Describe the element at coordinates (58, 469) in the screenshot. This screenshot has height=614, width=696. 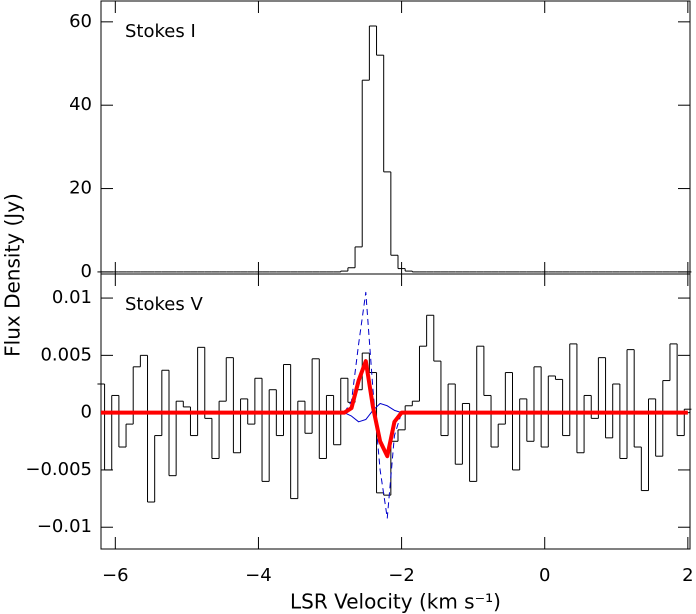
I see `y-tick-label: −0.005` at that location.